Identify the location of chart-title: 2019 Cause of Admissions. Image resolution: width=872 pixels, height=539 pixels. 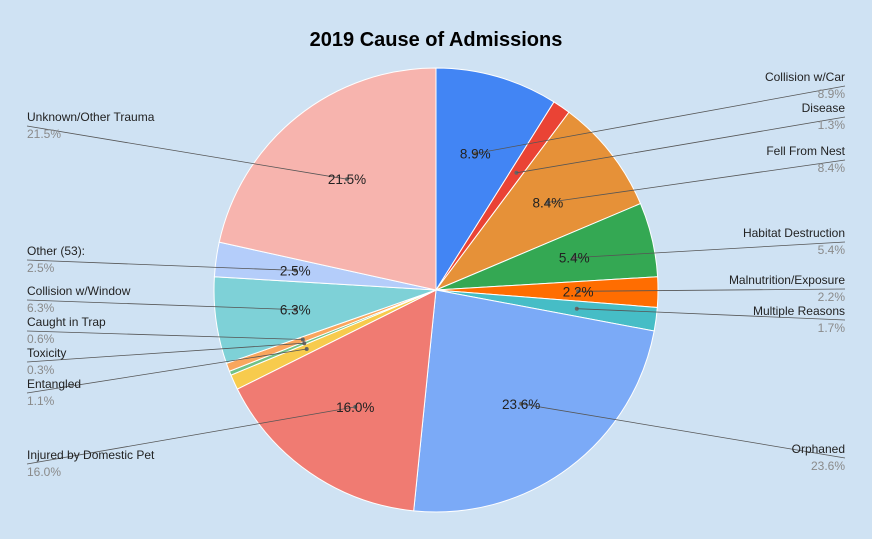
(436, 40).